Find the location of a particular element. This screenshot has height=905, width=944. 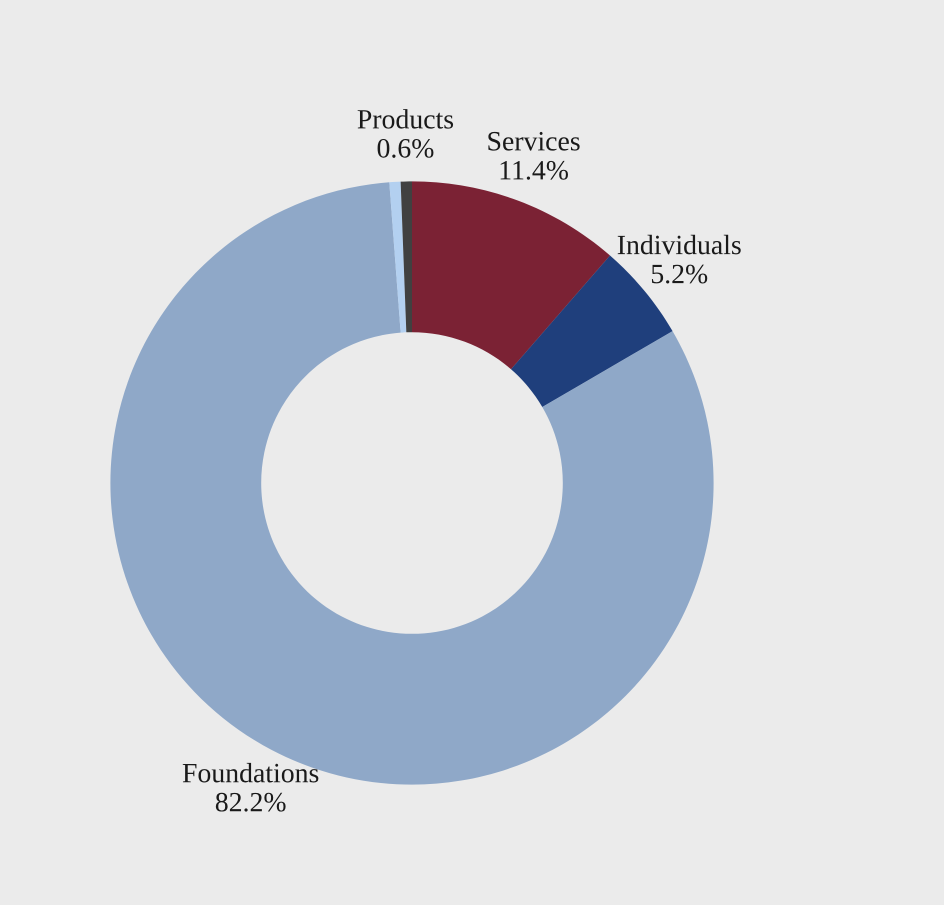

data-label: 0.6% is located at coordinates (406, 148).